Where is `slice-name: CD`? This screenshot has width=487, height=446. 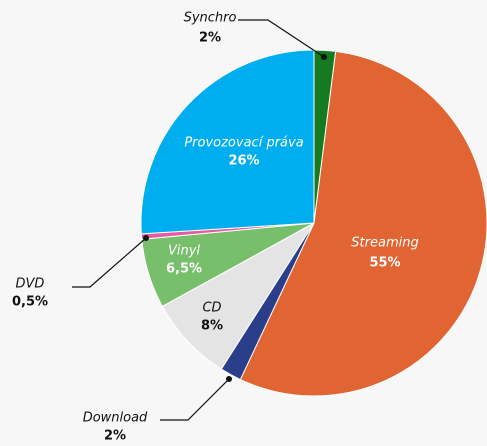
slice-name: CD is located at coordinates (211, 308).